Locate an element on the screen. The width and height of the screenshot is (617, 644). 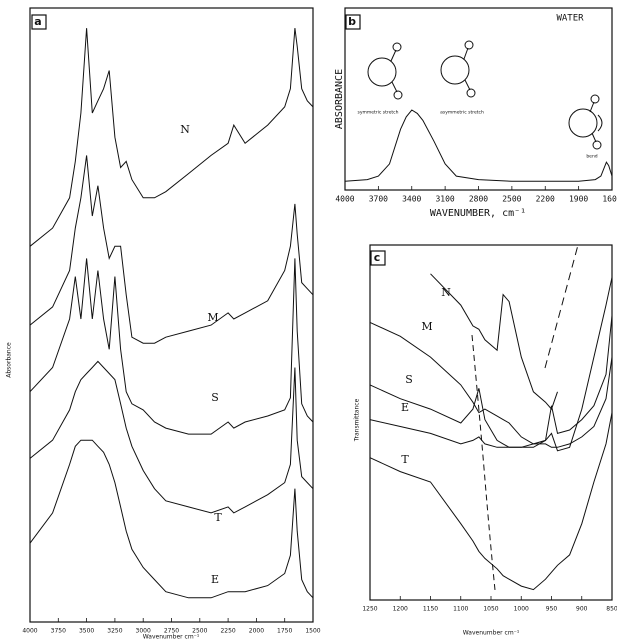
x-tick-label: 1500 is located at coordinates (312, 631).